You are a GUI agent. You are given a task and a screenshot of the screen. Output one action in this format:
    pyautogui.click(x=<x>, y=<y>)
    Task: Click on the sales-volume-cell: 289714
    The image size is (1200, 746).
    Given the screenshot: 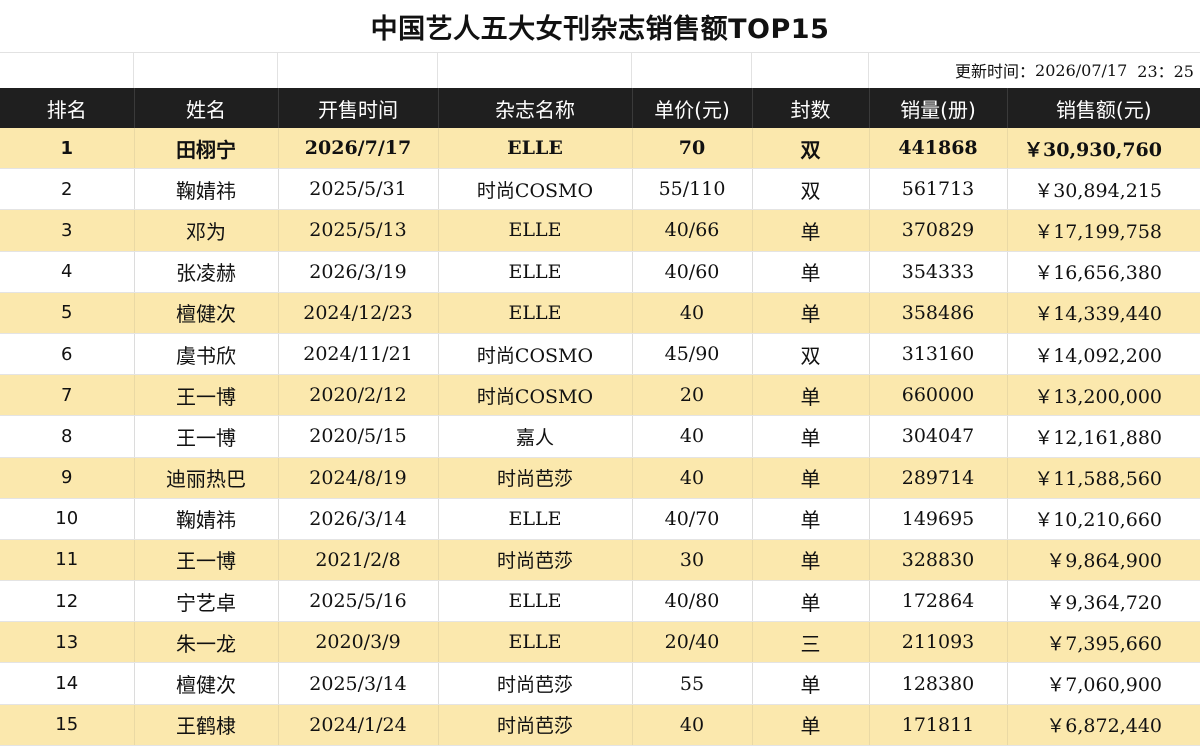 What is the action you would take?
    pyautogui.click(x=938, y=478)
    